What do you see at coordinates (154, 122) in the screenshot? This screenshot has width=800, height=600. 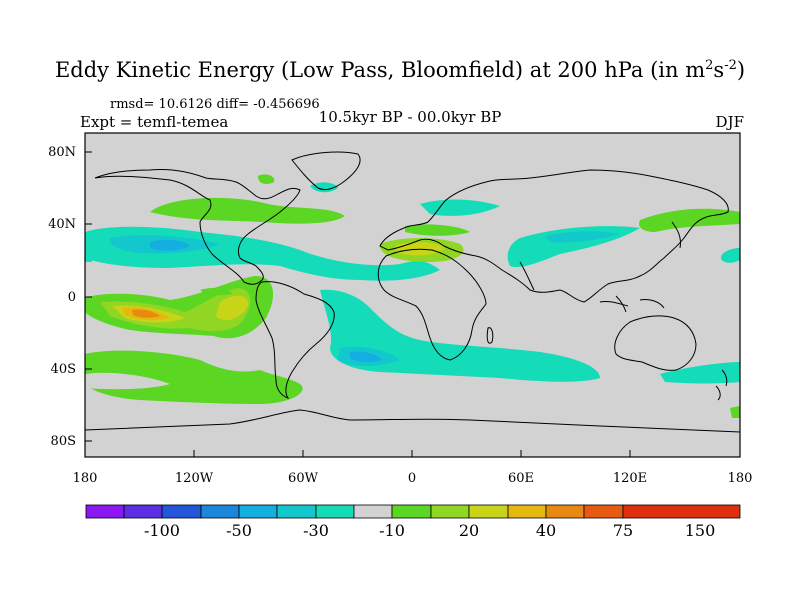 I see `experiment-label: Expt = temfl-temea` at bounding box center [154, 122].